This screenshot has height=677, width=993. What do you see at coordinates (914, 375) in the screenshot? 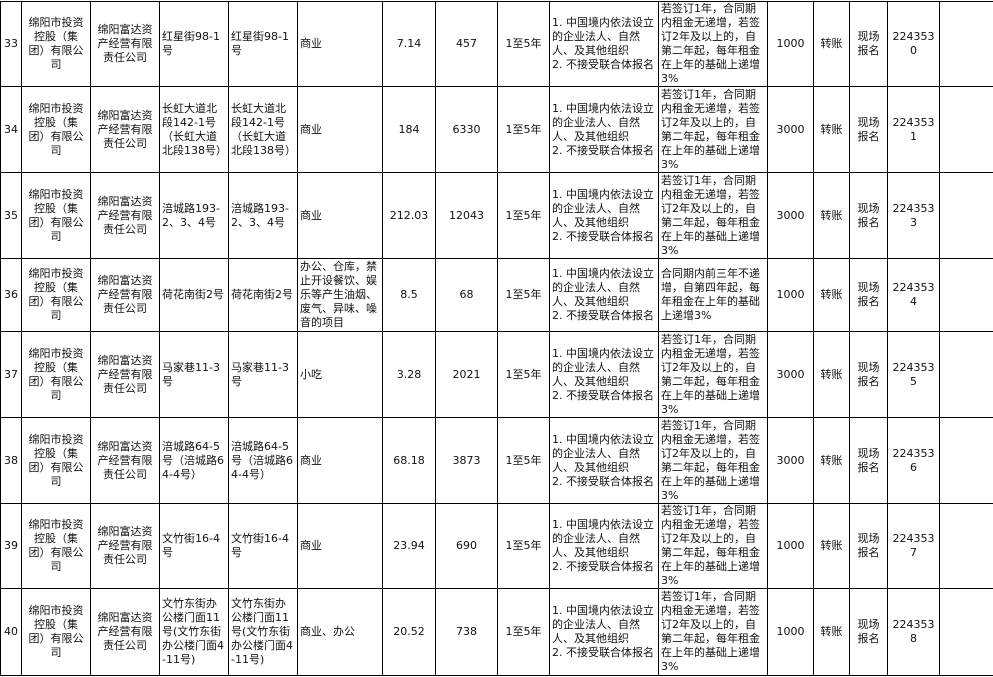
I see `project-code-cell: 2243535` at bounding box center [914, 375].